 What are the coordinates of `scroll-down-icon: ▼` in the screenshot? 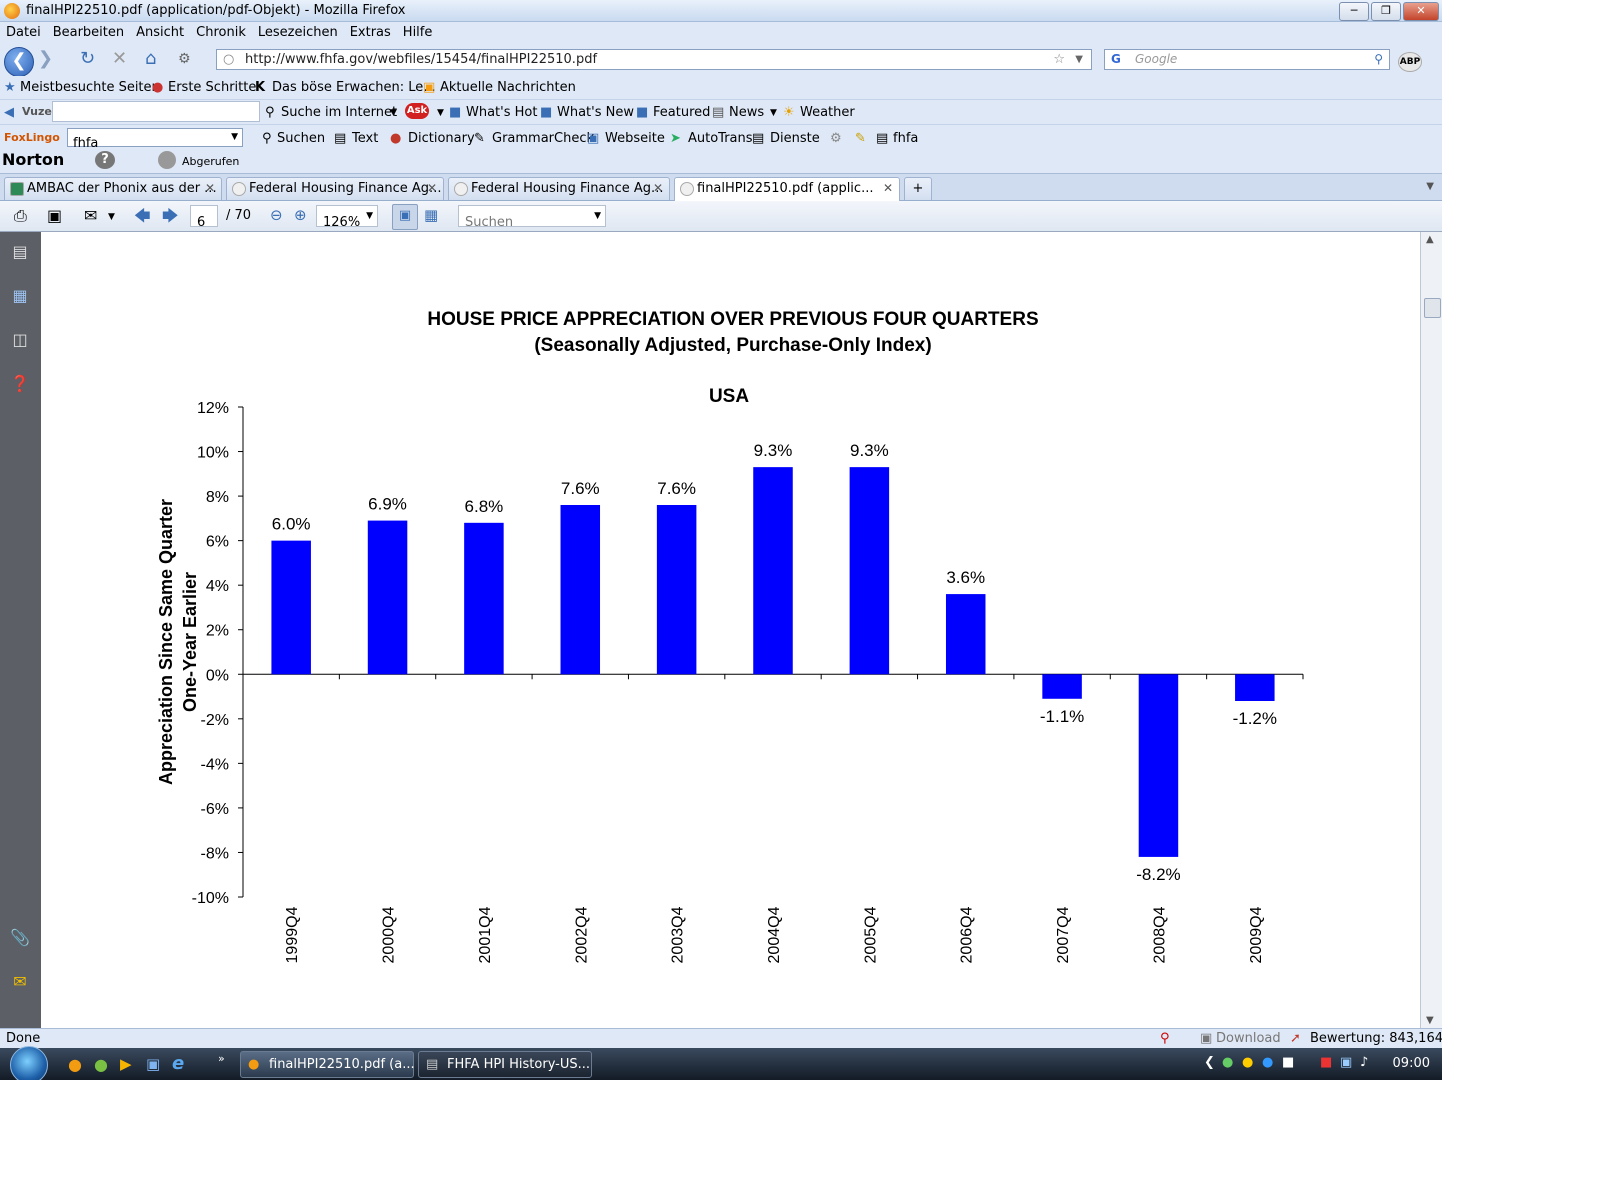 It's located at (1430, 1020).